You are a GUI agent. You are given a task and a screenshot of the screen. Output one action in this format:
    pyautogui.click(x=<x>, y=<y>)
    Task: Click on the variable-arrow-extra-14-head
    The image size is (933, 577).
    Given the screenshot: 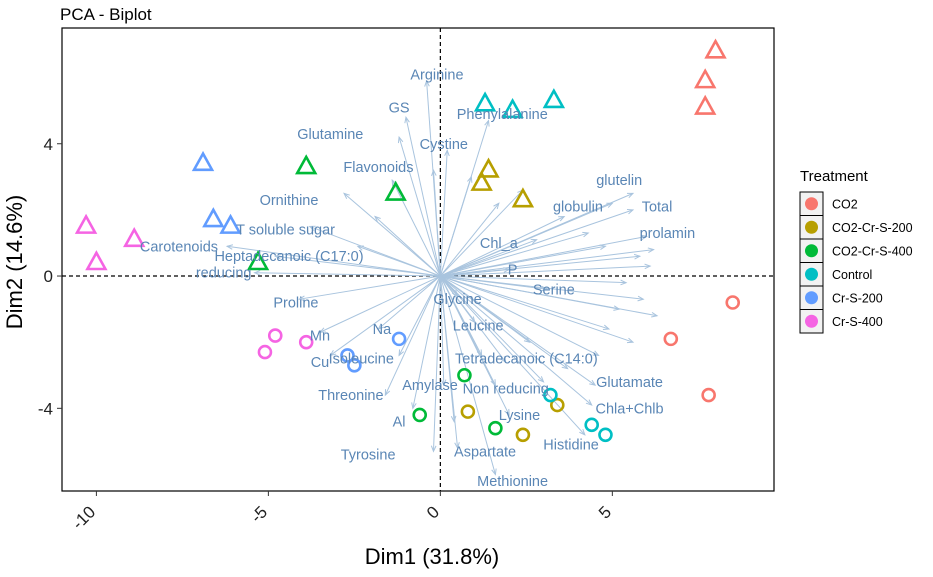 What is the action you would take?
    pyautogui.click(x=496, y=206)
    